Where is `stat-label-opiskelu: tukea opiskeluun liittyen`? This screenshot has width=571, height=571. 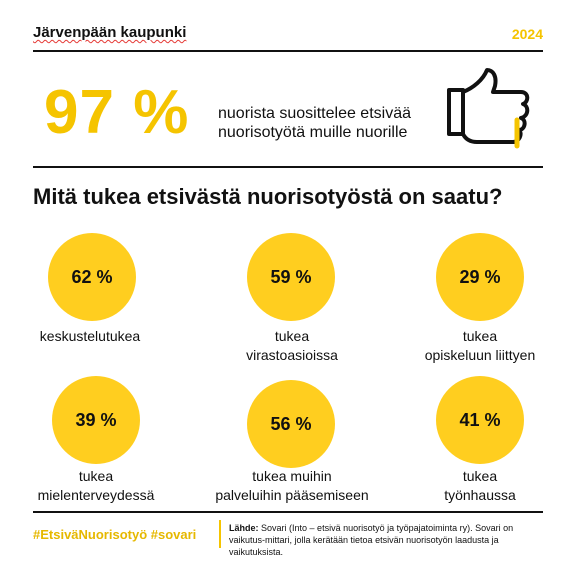 stat-label-opiskelu: tukea opiskeluun liittyen is located at coordinates (480, 346).